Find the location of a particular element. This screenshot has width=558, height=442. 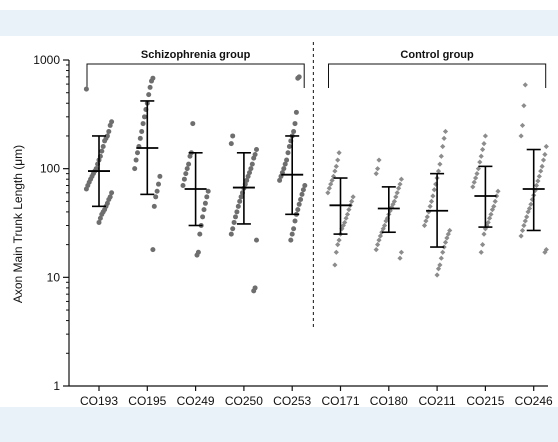

group-label: Schizophrenia group is located at coordinates (196, 55).